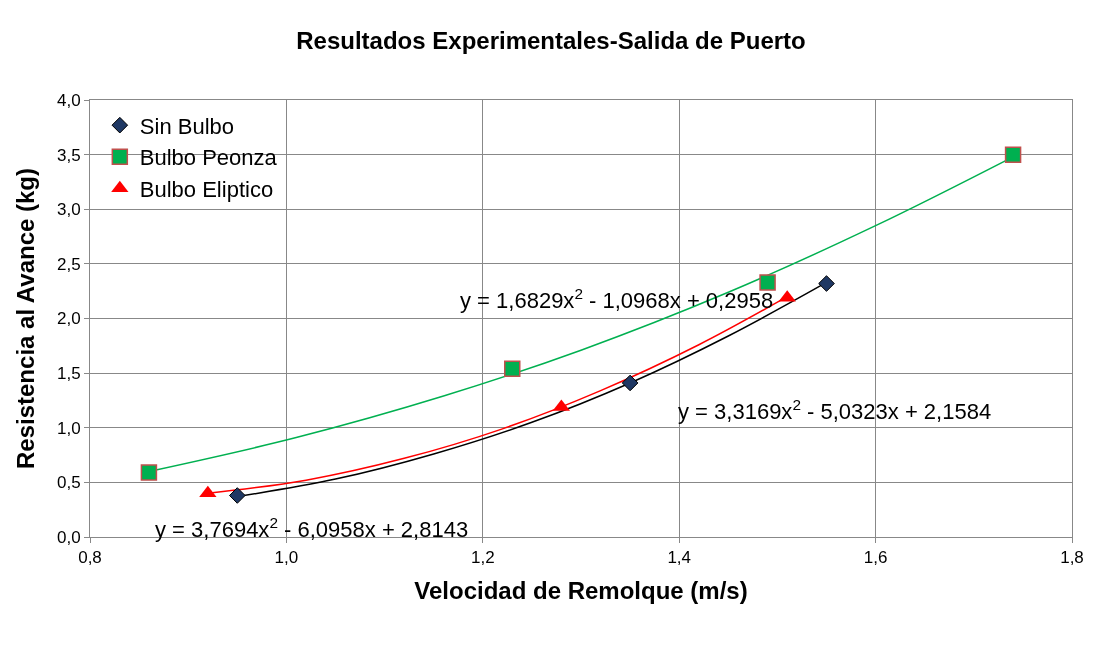  I want to click on y-tick-label: 0,5, so click(68, 483).